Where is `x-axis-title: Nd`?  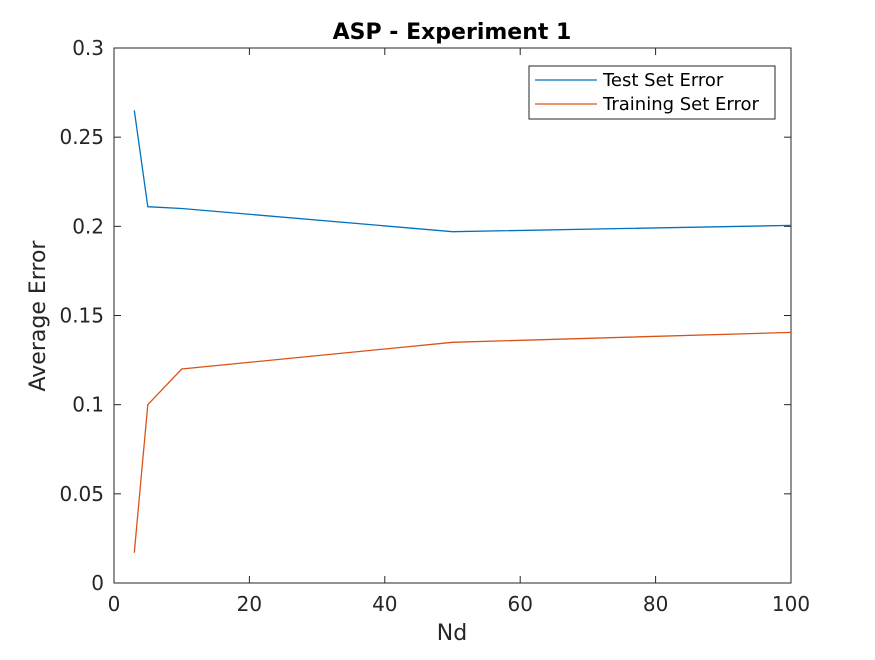
x-axis-title: Nd is located at coordinates (452, 633).